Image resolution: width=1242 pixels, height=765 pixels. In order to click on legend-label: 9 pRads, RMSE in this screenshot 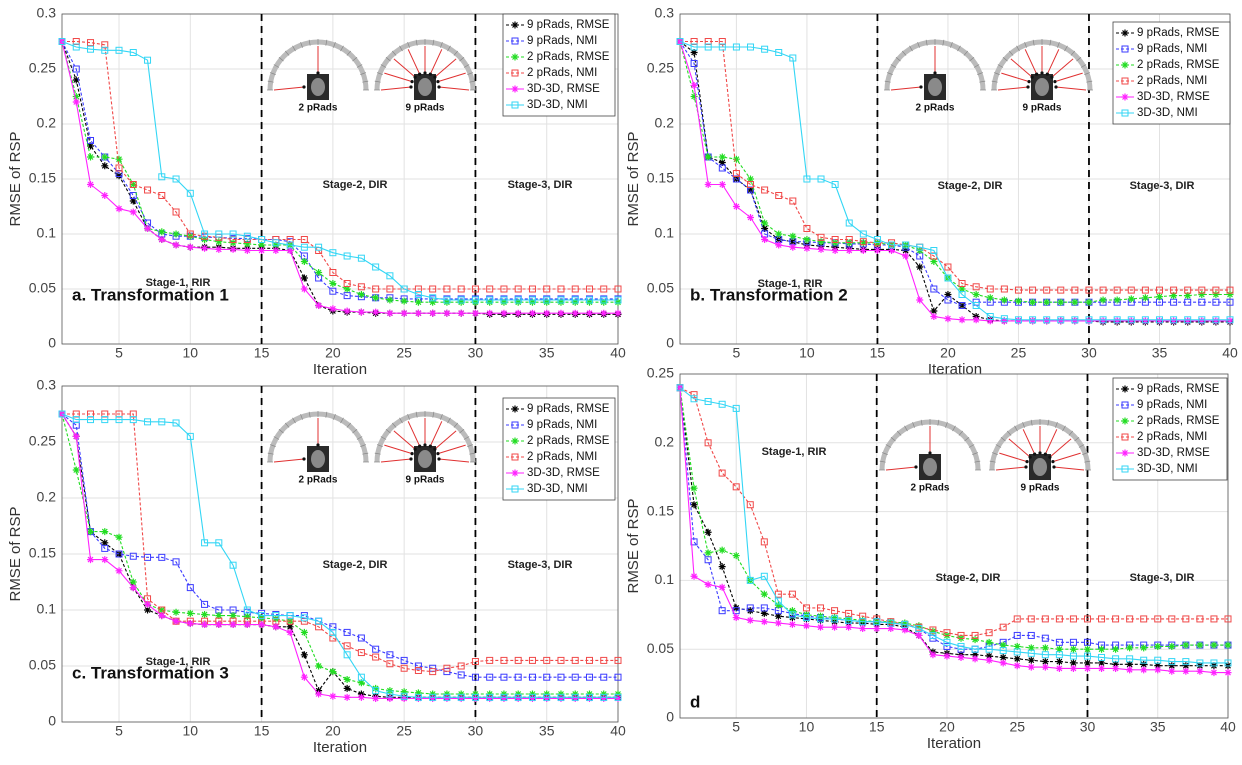, I will do `click(1178, 389)`.